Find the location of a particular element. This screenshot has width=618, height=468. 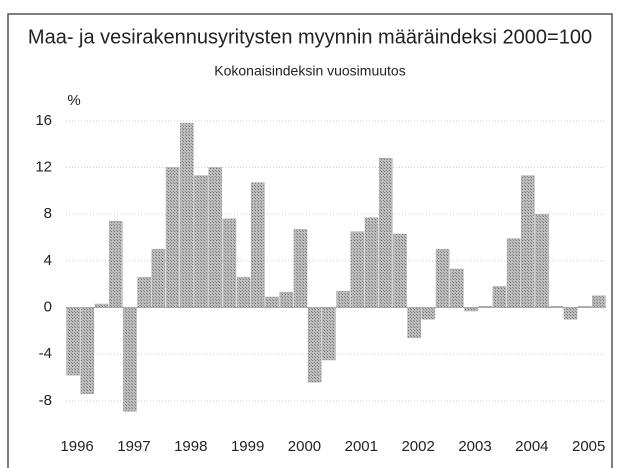

x-tick-label: 1997 is located at coordinates (133, 446).